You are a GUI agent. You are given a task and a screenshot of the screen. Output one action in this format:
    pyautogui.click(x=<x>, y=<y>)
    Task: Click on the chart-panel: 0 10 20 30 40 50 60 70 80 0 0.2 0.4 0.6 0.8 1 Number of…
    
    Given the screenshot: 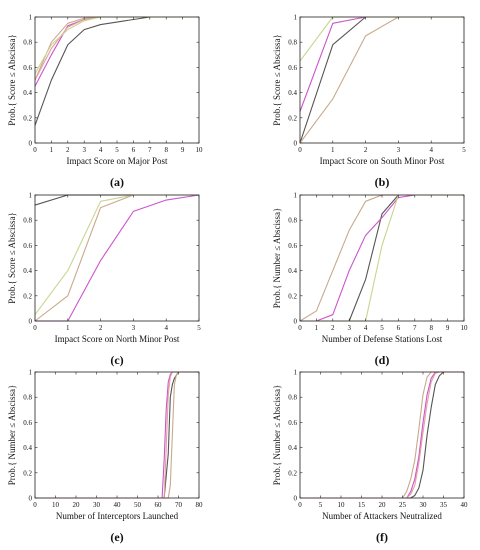 What is the action you would take?
    pyautogui.click(x=105, y=457)
    